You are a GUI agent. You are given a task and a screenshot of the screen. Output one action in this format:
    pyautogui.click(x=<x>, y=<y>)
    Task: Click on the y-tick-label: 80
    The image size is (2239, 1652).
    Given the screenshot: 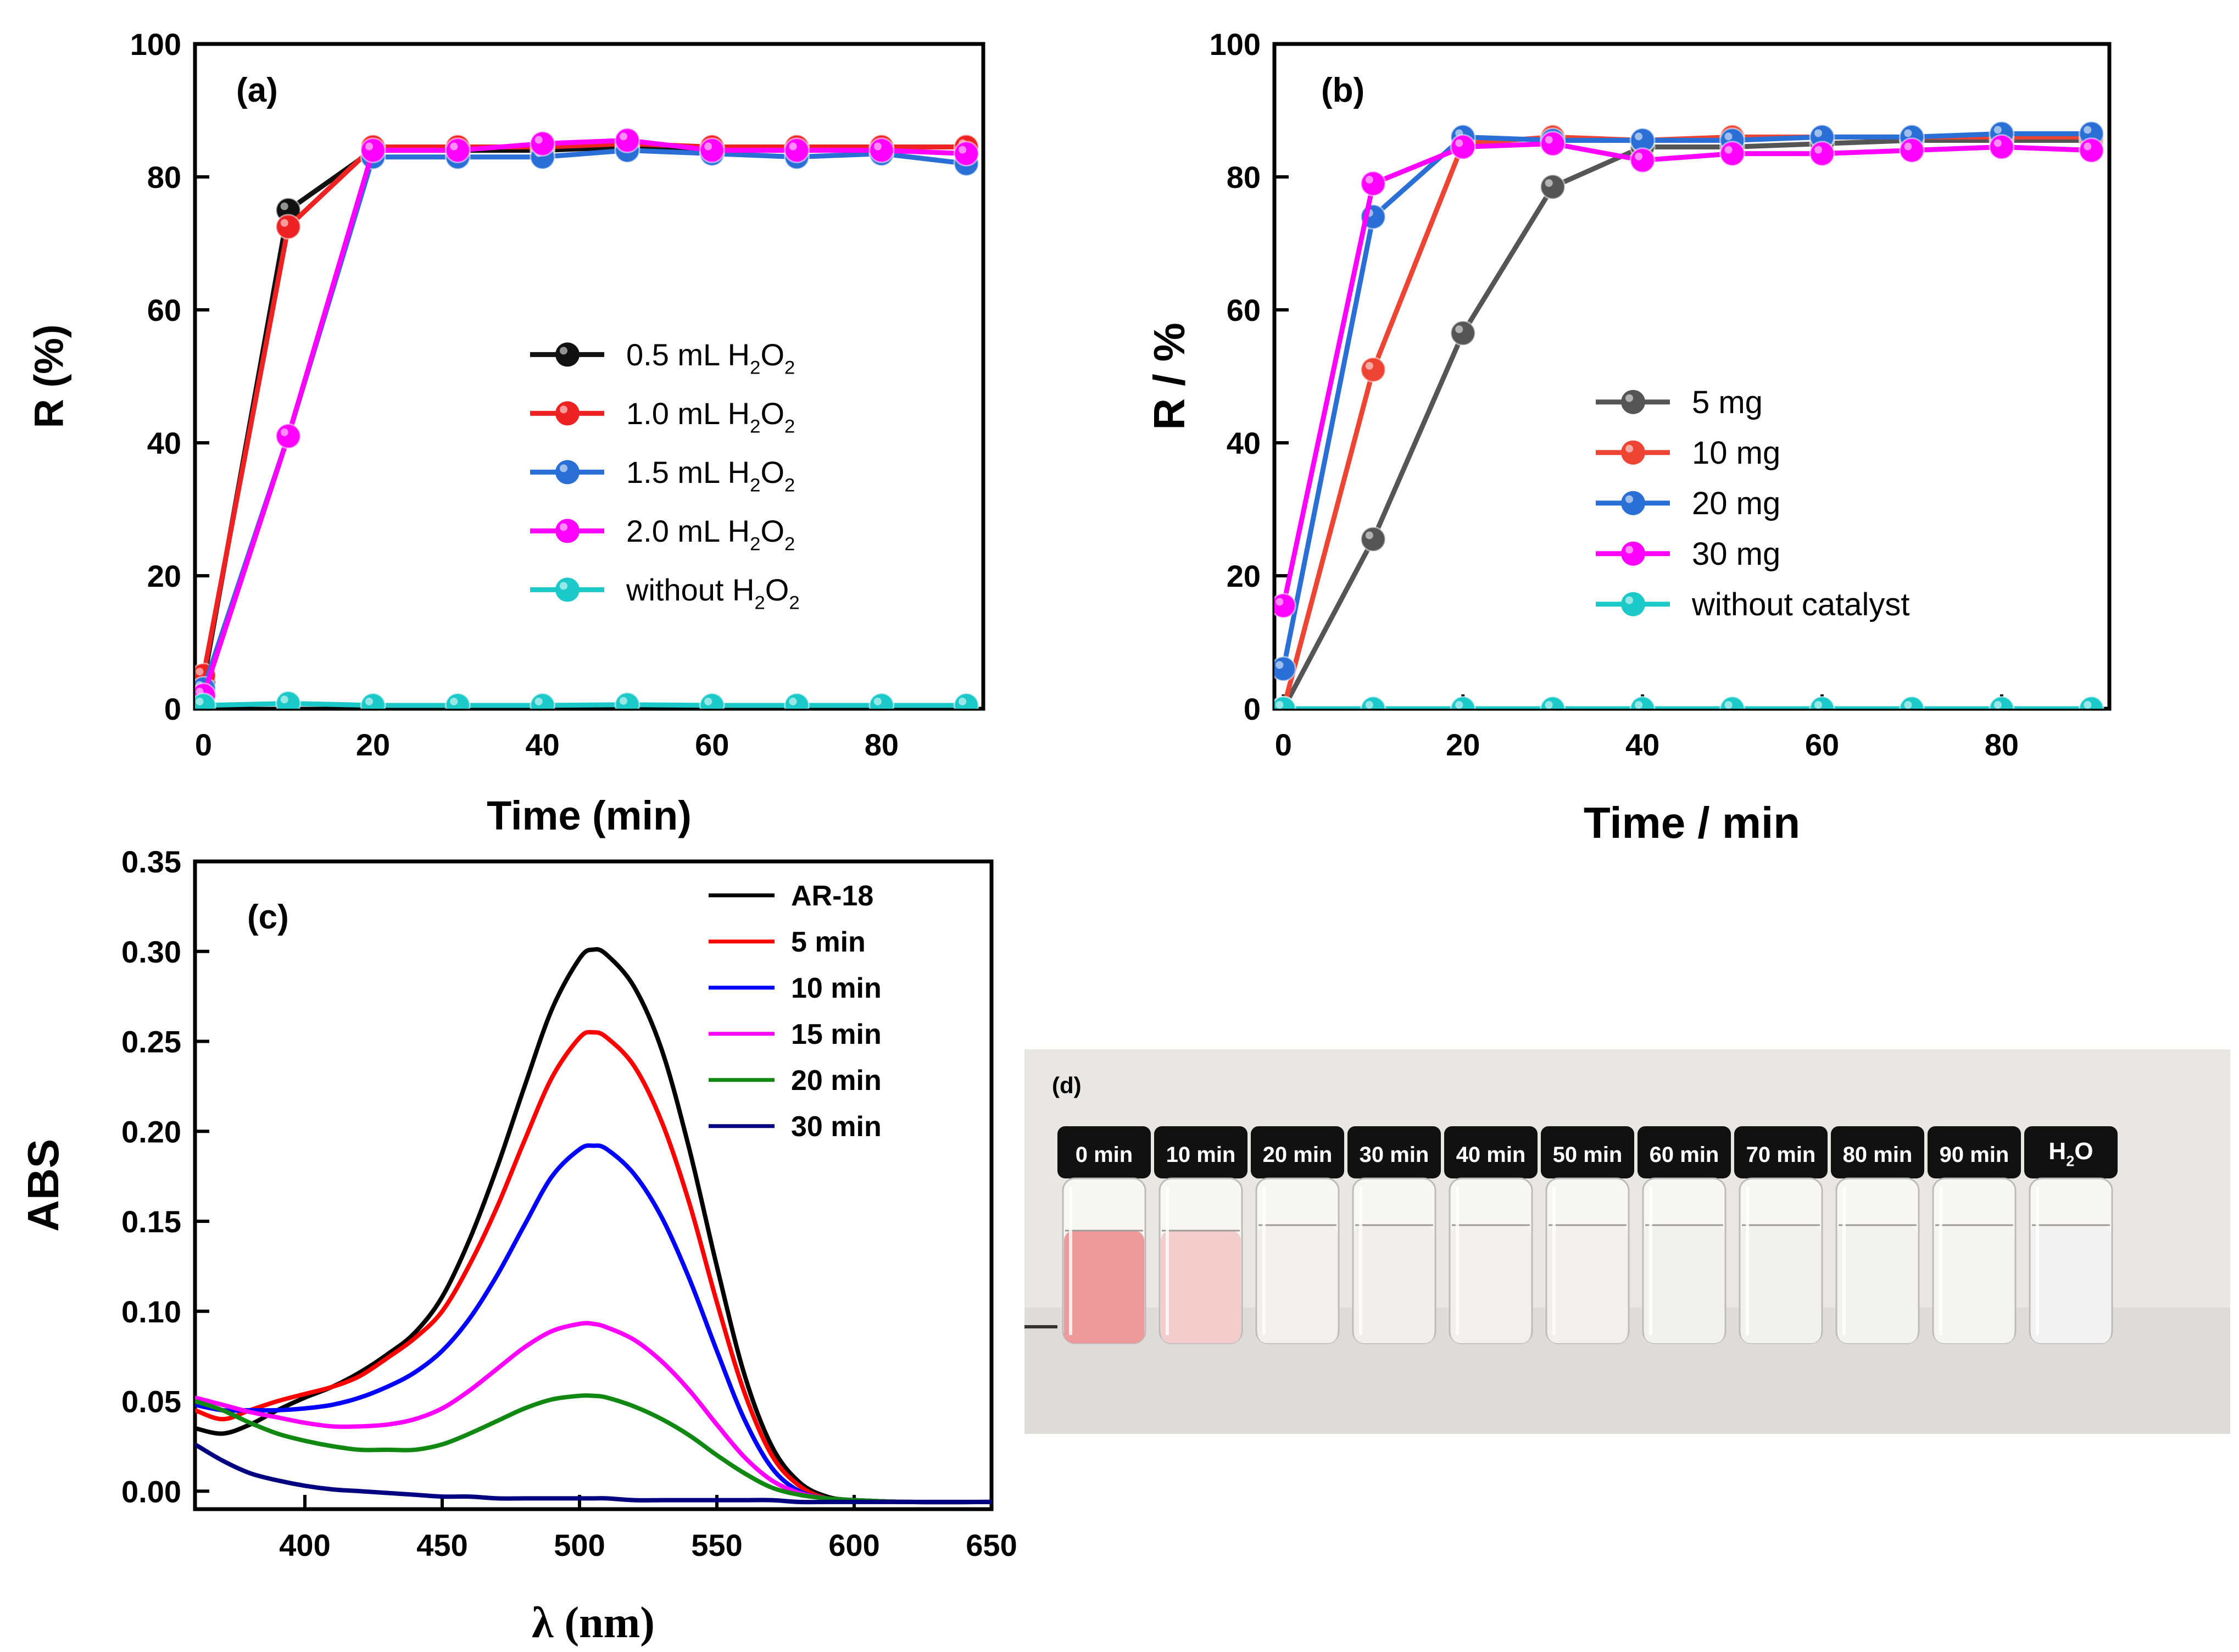 What is the action you would take?
    pyautogui.click(x=1244, y=177)
    